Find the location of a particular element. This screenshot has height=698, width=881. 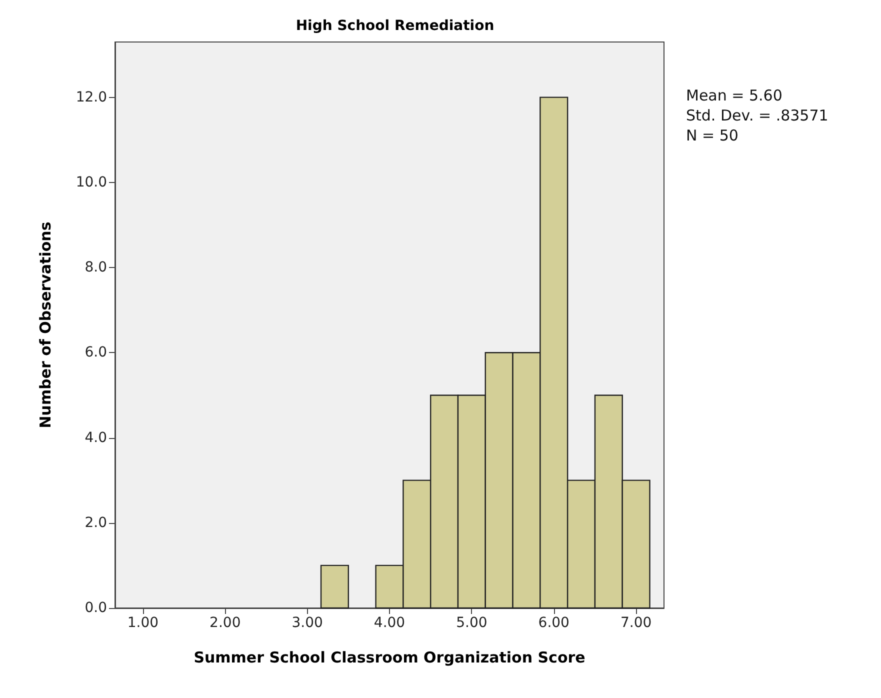

y-tick-label: 2.0 is located at coordinates (95, 522).